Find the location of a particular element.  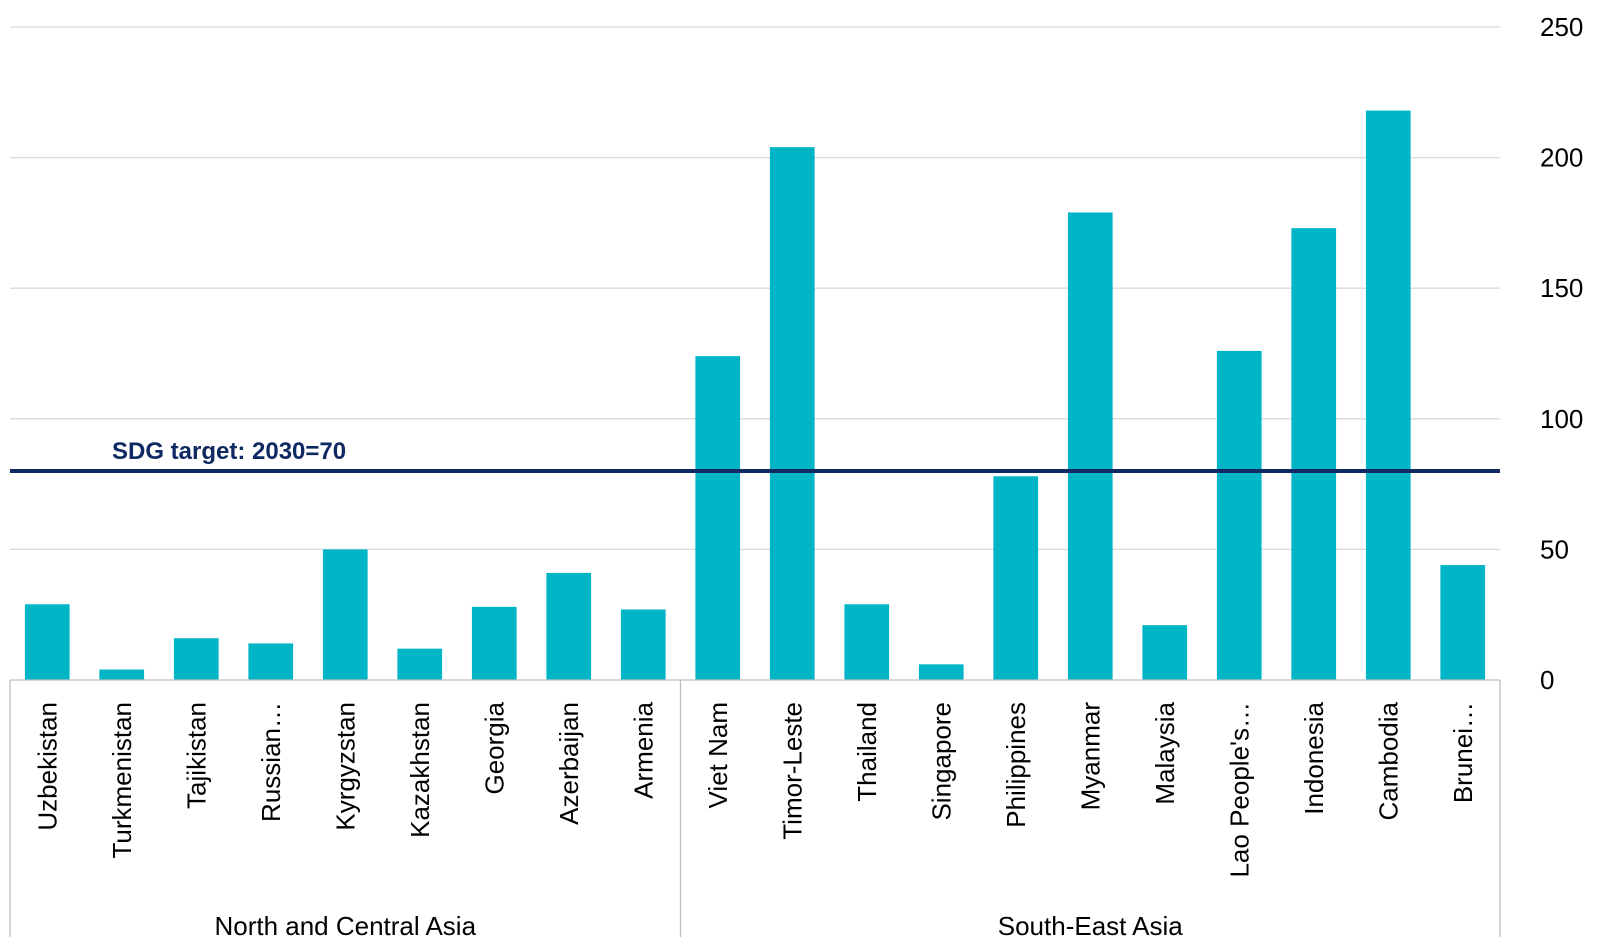

y-tick-label: 200 is located at coordinates (1561, 158).